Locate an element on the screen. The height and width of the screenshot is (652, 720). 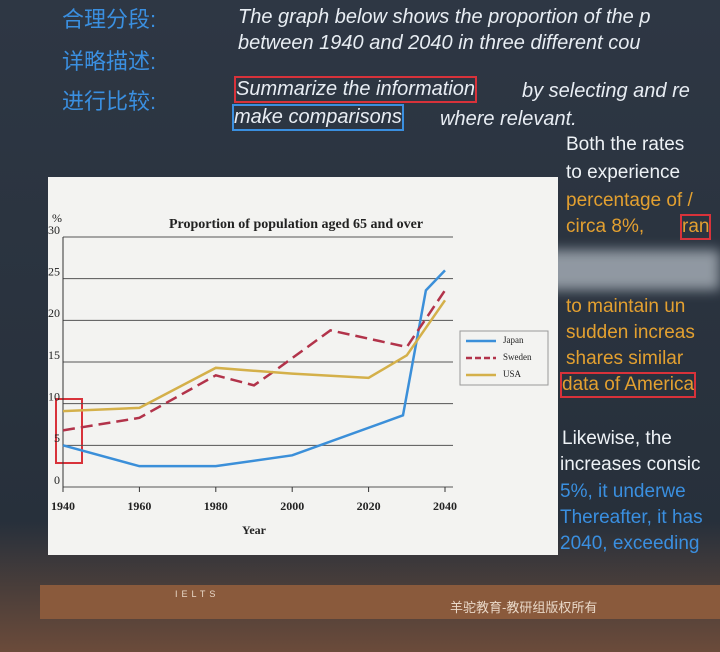
x-tick-label: 2000 is located at coordinates (292, 506).